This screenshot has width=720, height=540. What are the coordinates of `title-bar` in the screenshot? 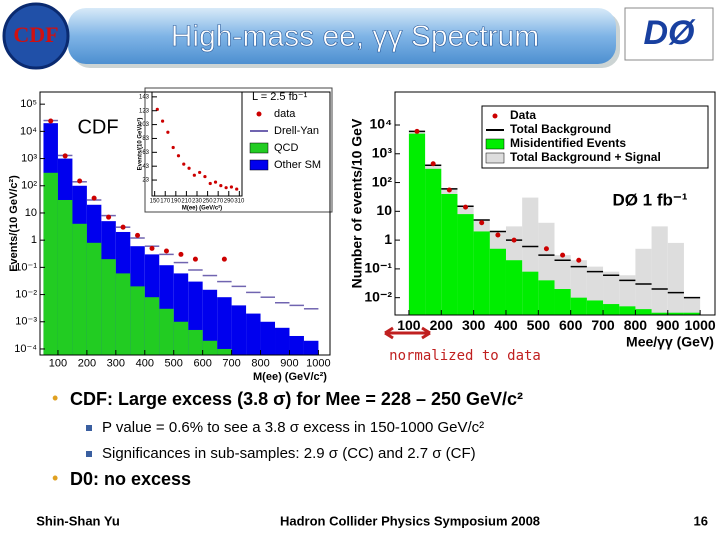 It's located at (342, 36).